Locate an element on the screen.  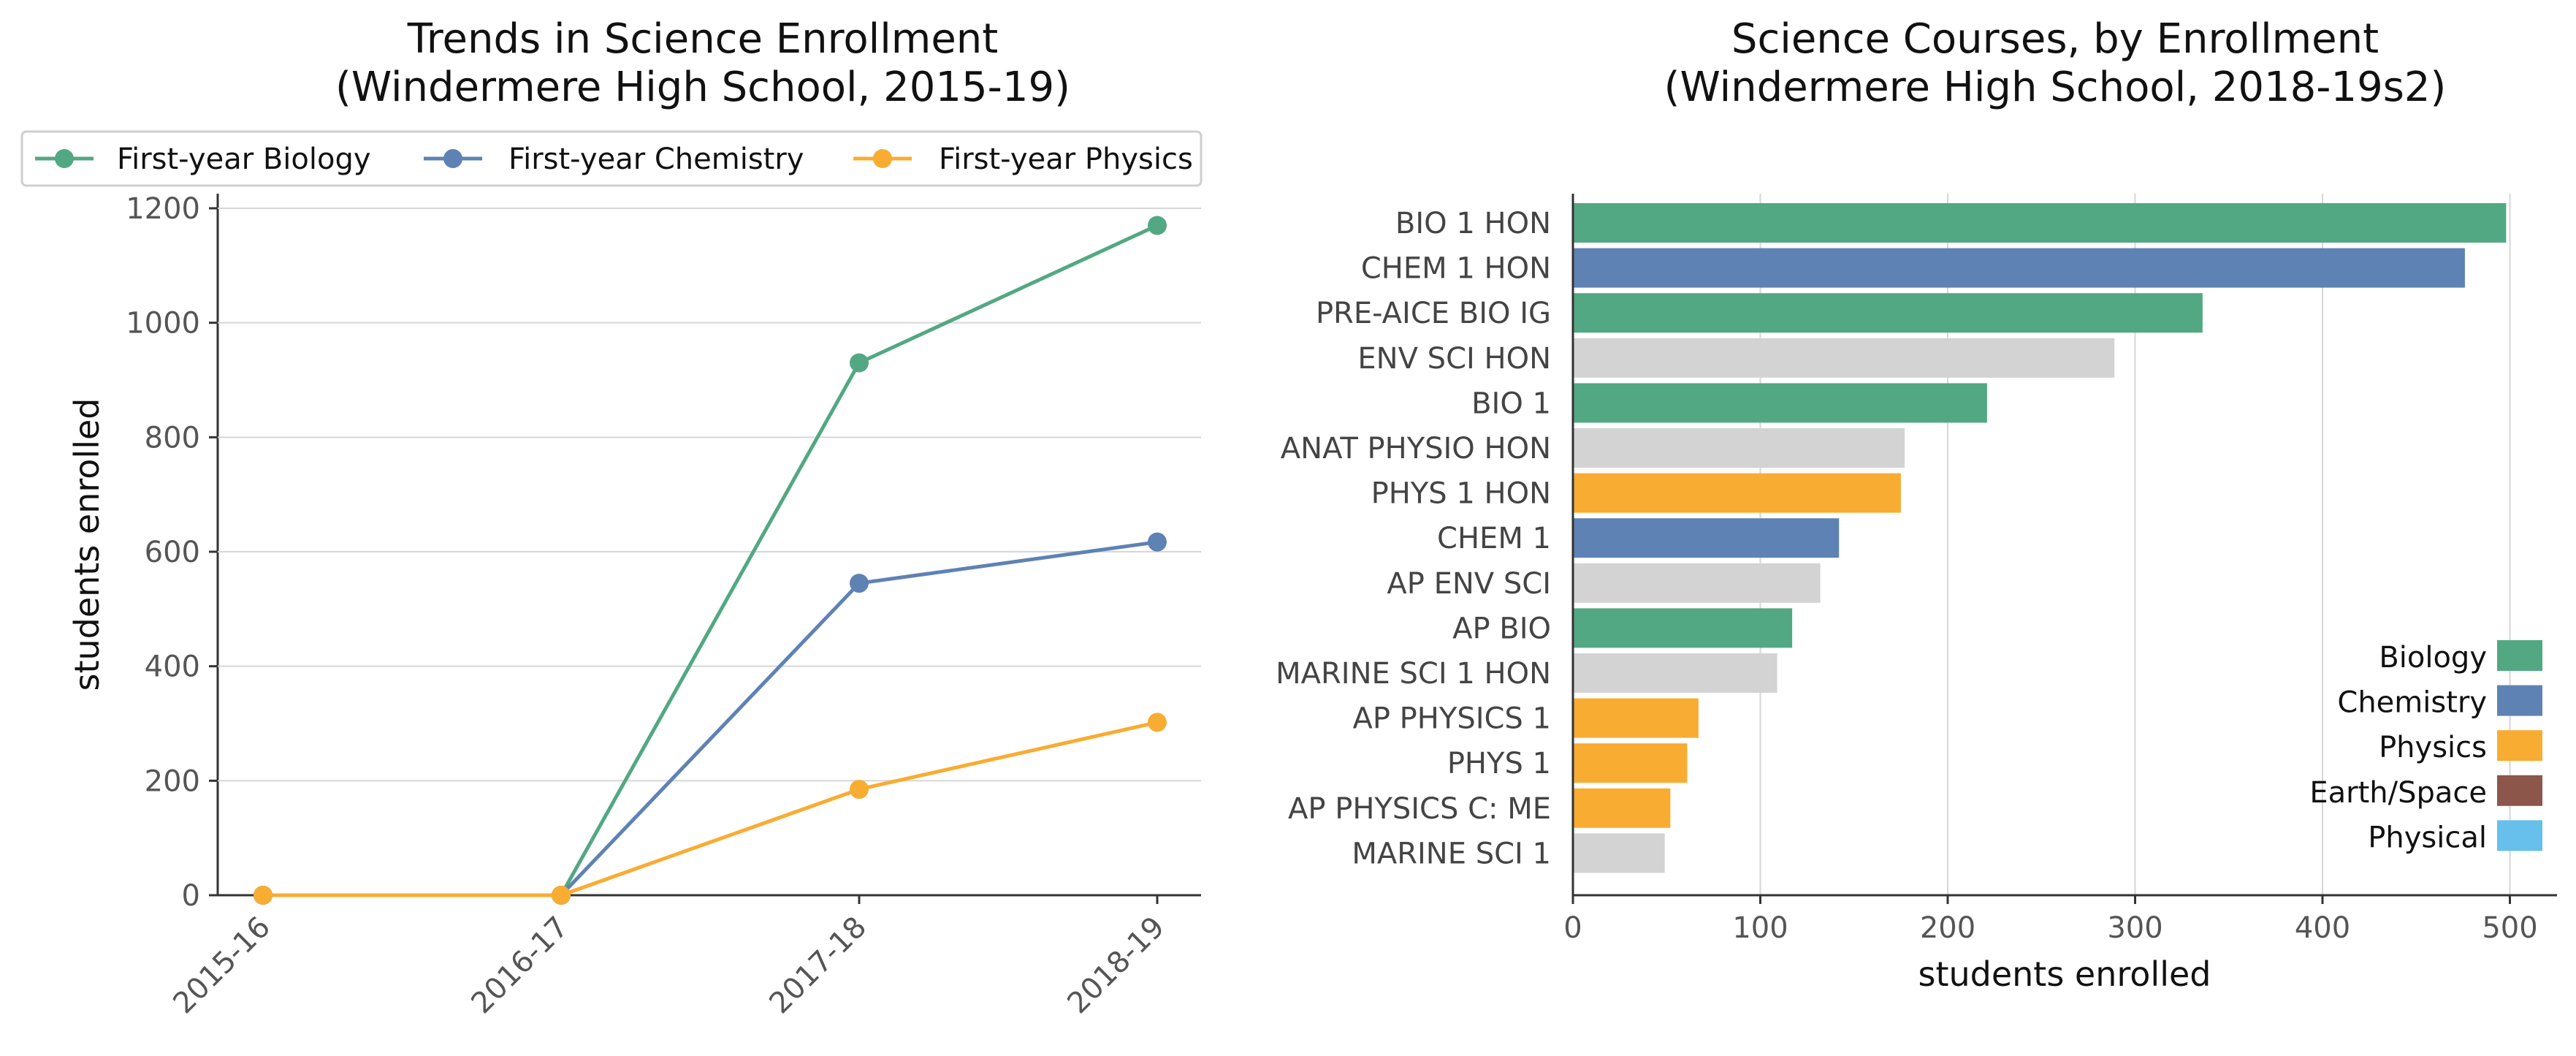
left-xtick-label-2016-17: 2016-17 is located at coordinates (520, 966).